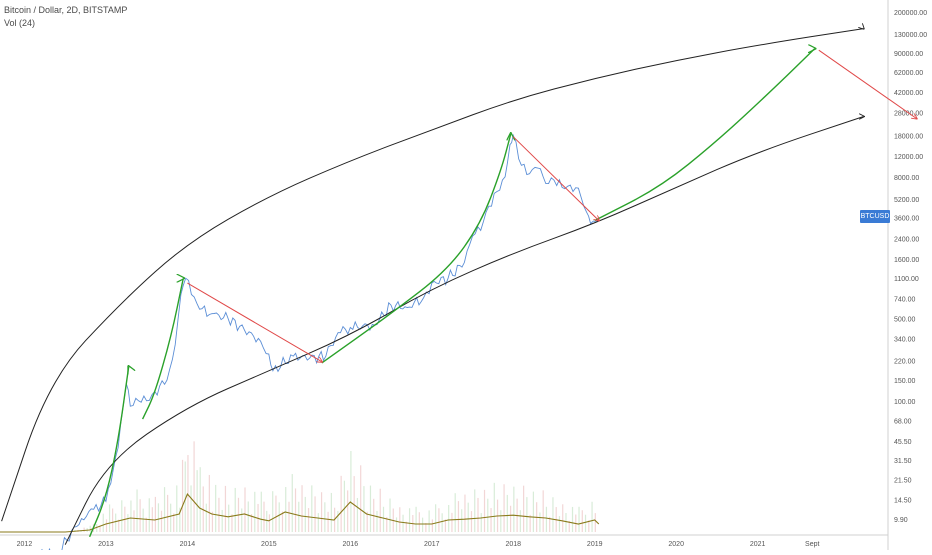 Image resolution: width=932 pixels, height=555 pixels. Describe the element at coordinates (905, 381) in the screenshot. I see `y-tick-label: 150.00` at that location.